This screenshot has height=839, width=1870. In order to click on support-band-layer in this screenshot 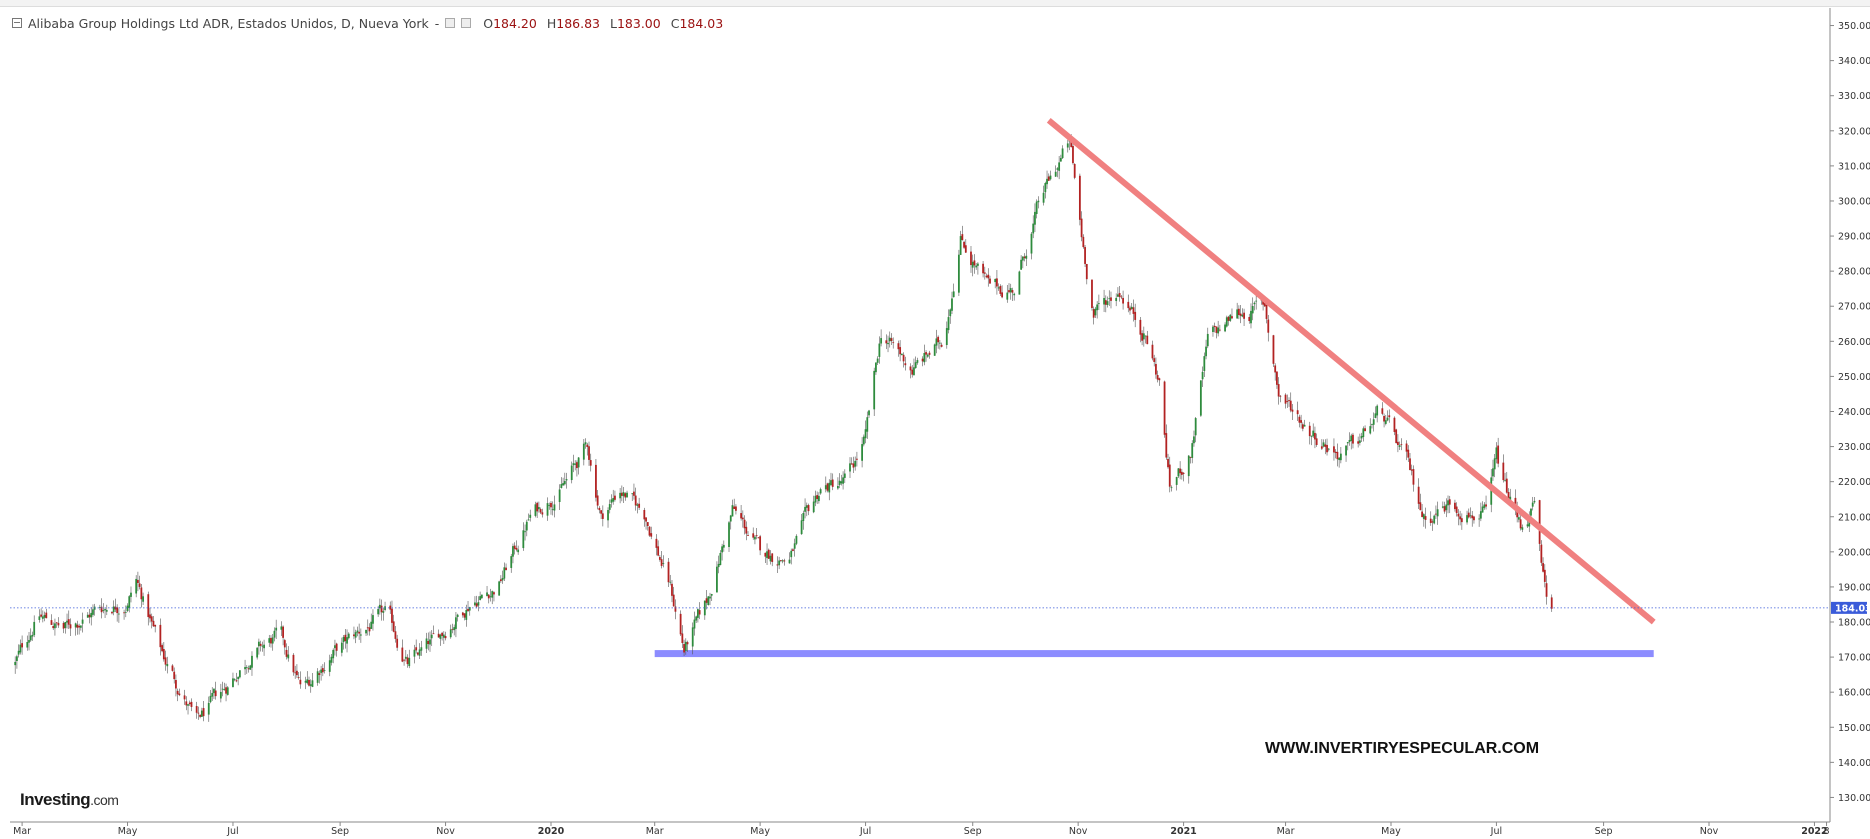, I will do `click(1154, 654)`.